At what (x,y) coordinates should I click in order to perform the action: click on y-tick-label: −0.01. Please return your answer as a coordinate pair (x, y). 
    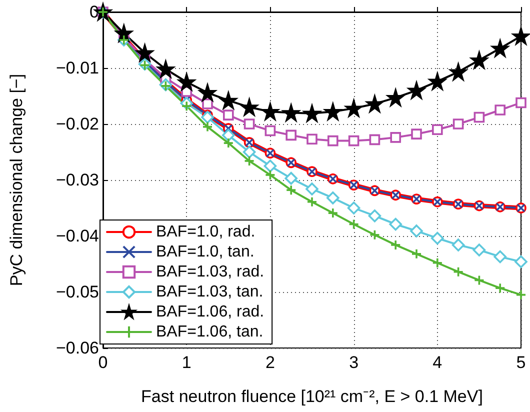
    Looking at the image, I should click on (77, 68).